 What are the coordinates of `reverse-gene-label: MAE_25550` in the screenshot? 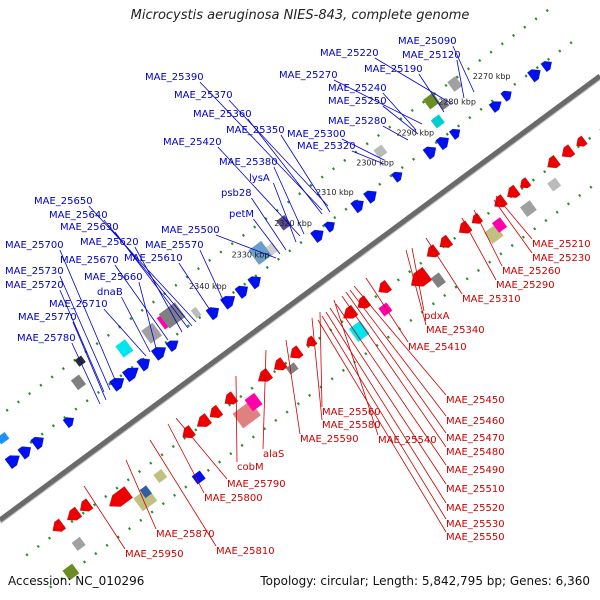 It's located at (475, 537).